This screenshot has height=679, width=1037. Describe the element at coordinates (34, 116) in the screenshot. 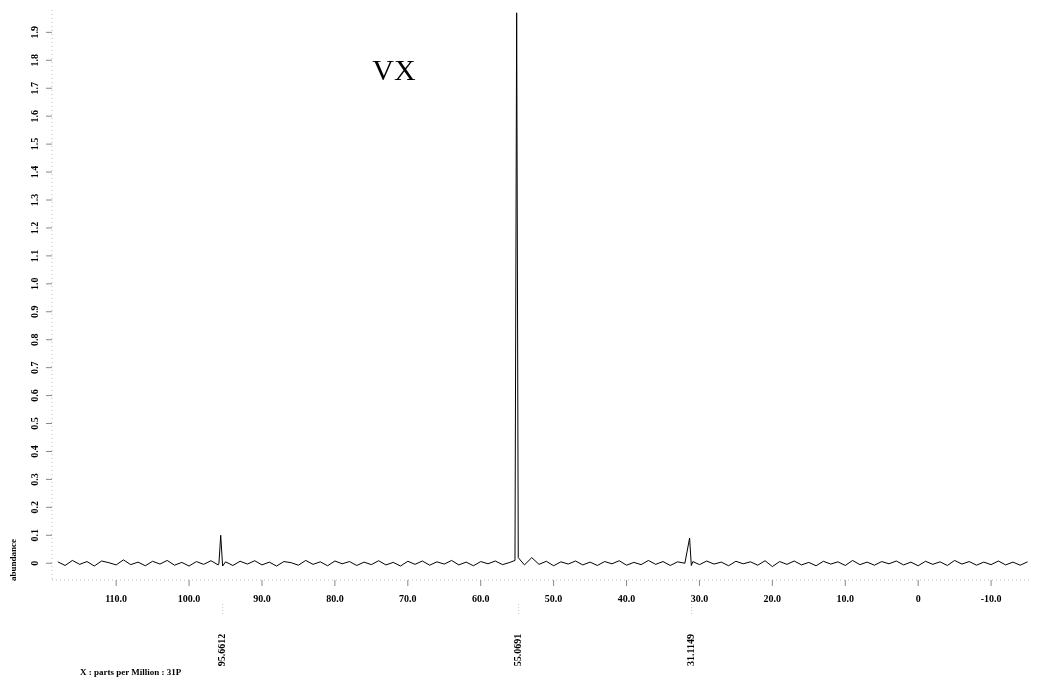

I see `y-tick-label: 1.6` at that location.